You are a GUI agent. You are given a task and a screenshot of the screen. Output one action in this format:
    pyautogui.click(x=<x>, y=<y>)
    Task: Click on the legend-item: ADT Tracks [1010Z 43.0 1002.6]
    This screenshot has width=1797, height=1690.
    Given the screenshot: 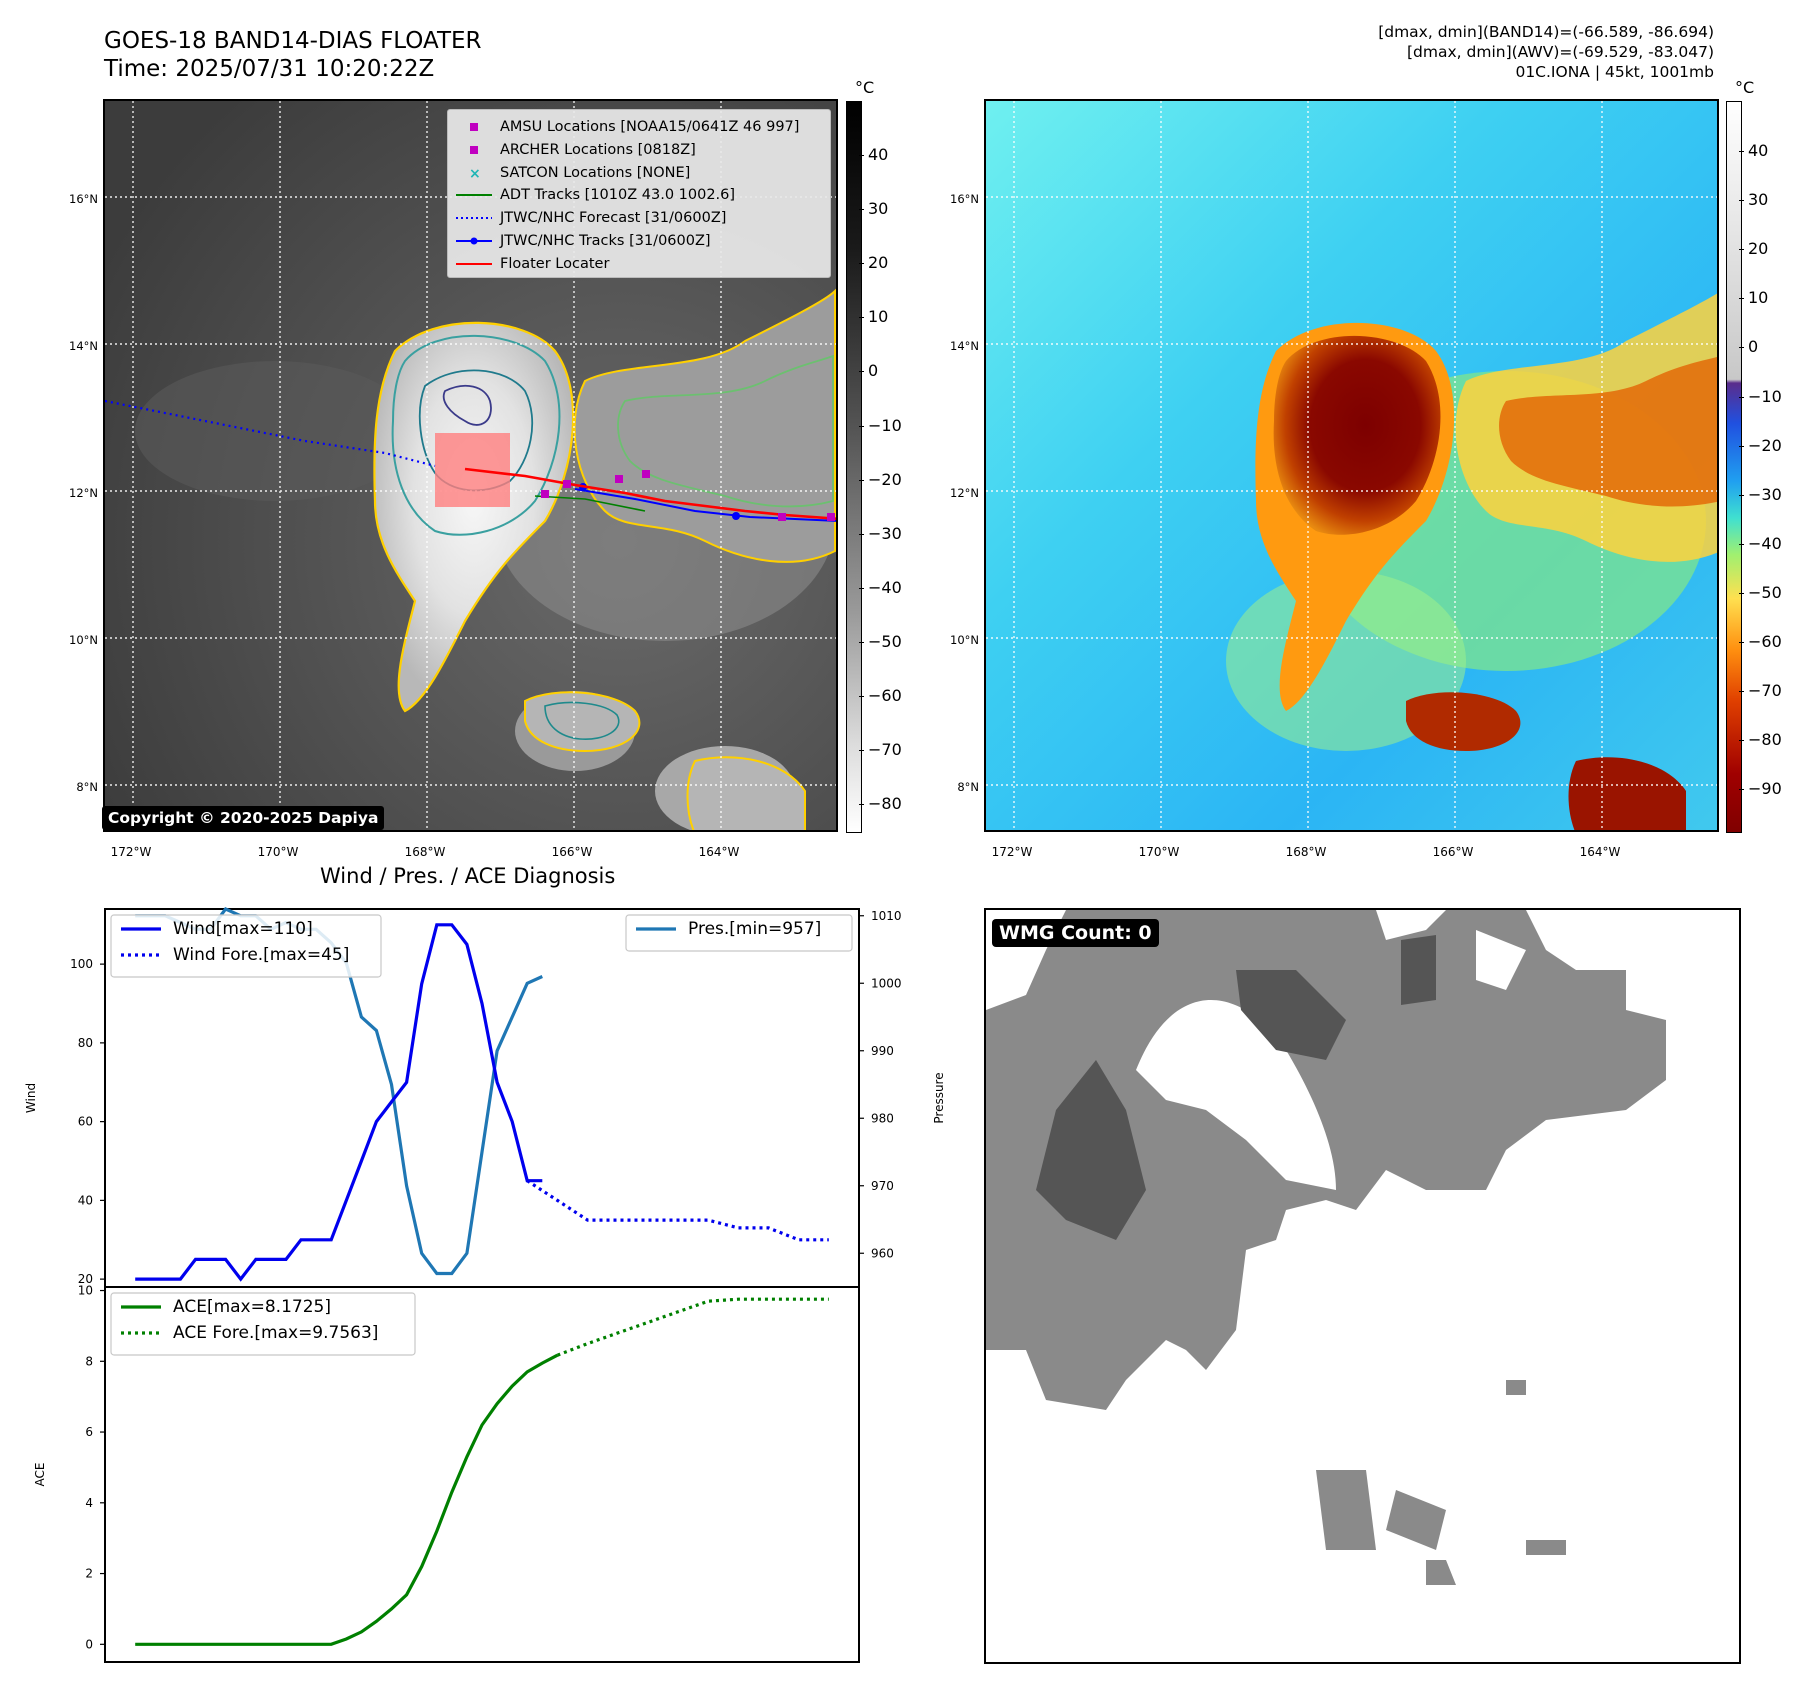 What is the action you would take?
    pyautogui.click(x=591, y=195)
    